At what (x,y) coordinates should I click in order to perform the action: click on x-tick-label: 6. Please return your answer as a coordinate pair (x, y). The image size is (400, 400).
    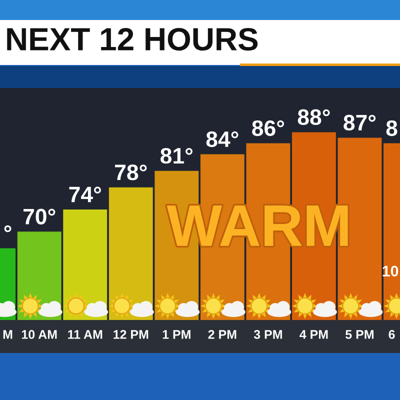
    Looking at the image, I should click on (391, 334).